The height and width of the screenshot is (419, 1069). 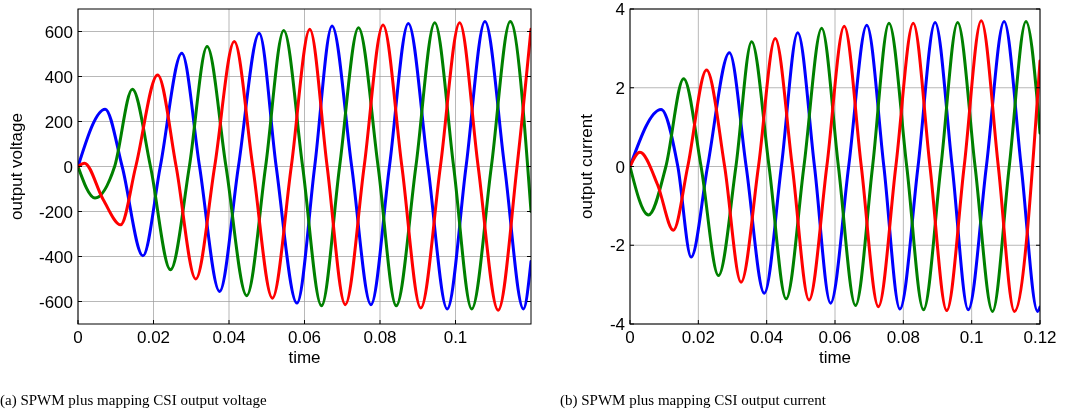 I want to click on y-tick-label: -2, so click(x=617, y=246).